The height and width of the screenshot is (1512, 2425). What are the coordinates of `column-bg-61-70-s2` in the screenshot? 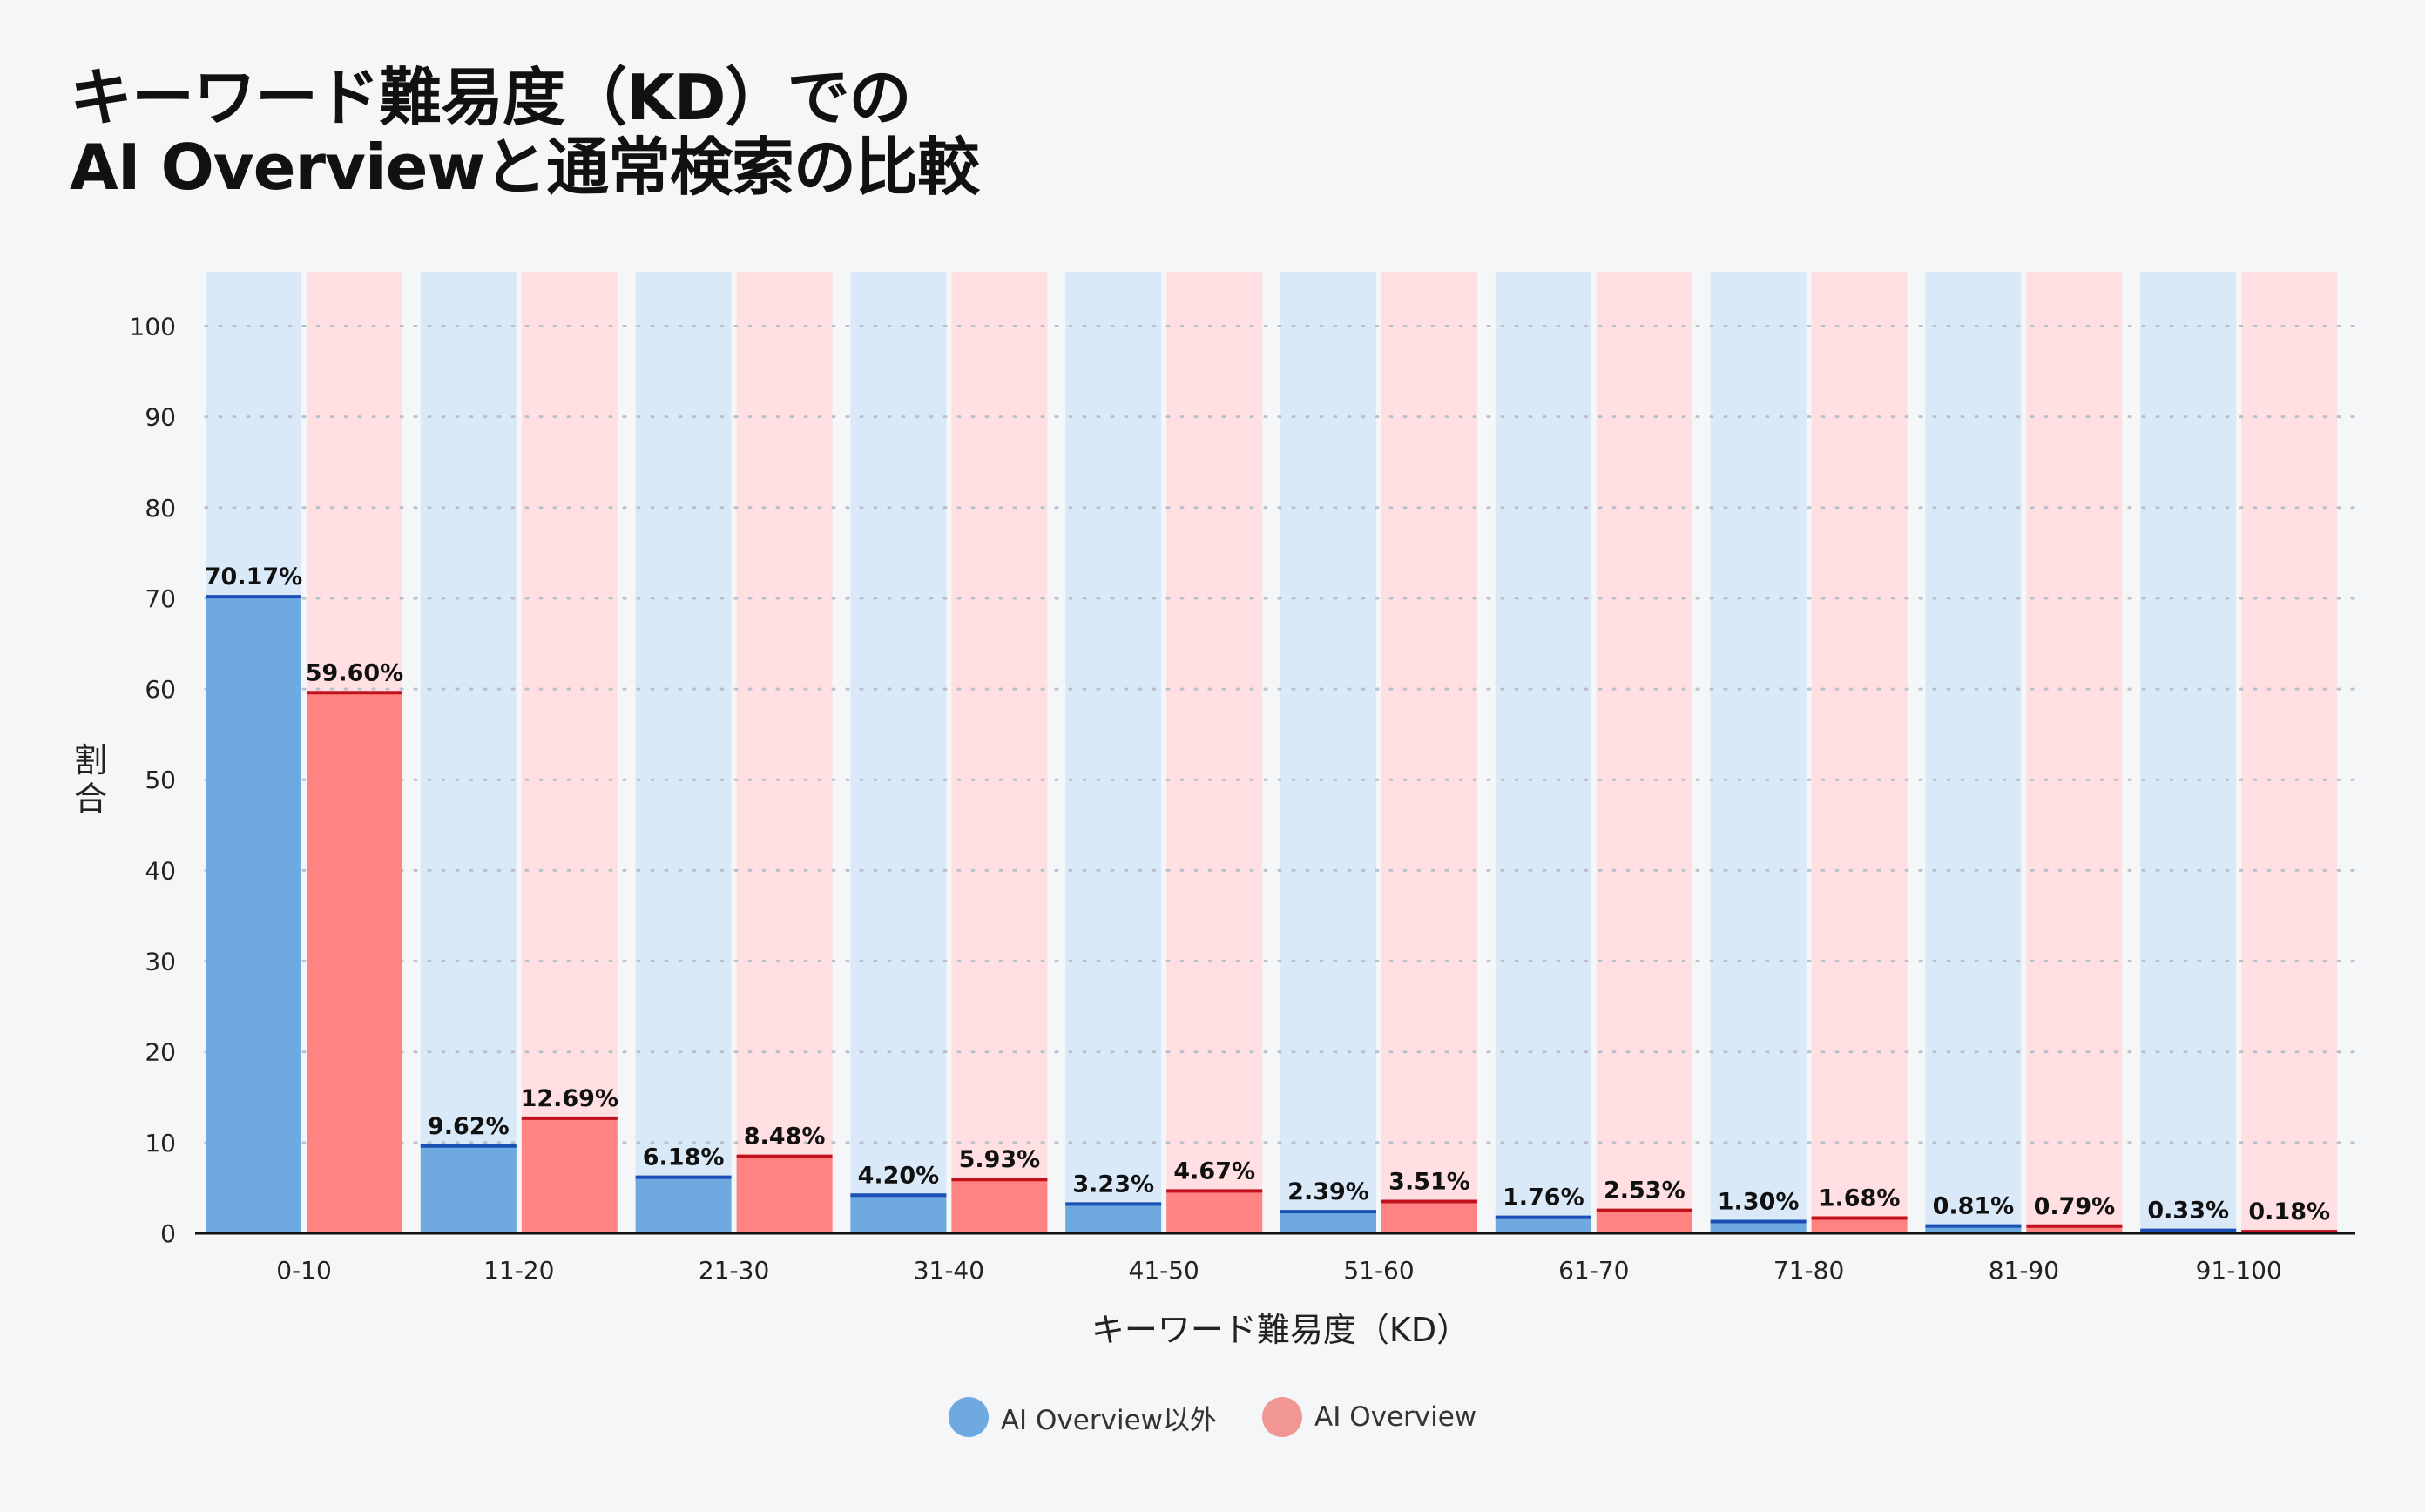 It's located at (1644, 752).